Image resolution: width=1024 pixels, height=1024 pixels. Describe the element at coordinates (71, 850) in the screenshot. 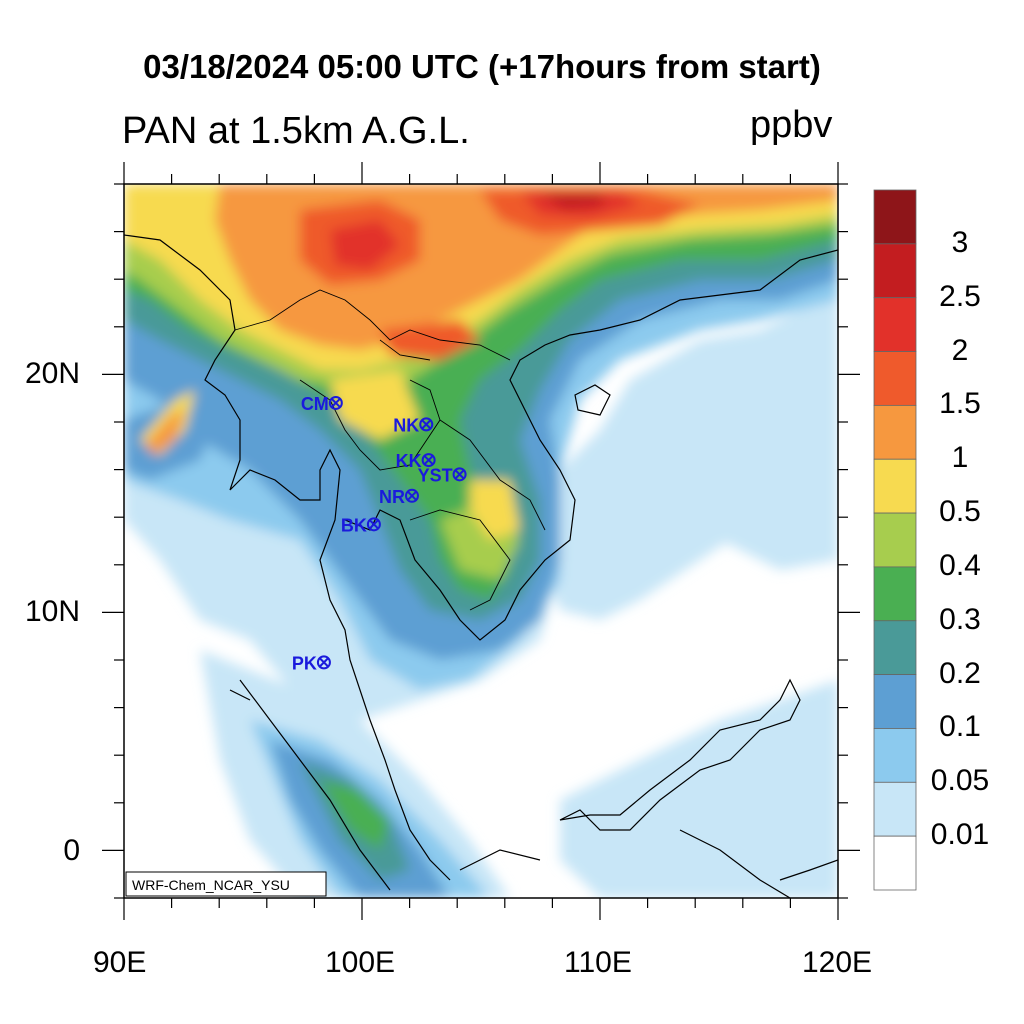

I see `lat-tick-label-0: 0` at that location.